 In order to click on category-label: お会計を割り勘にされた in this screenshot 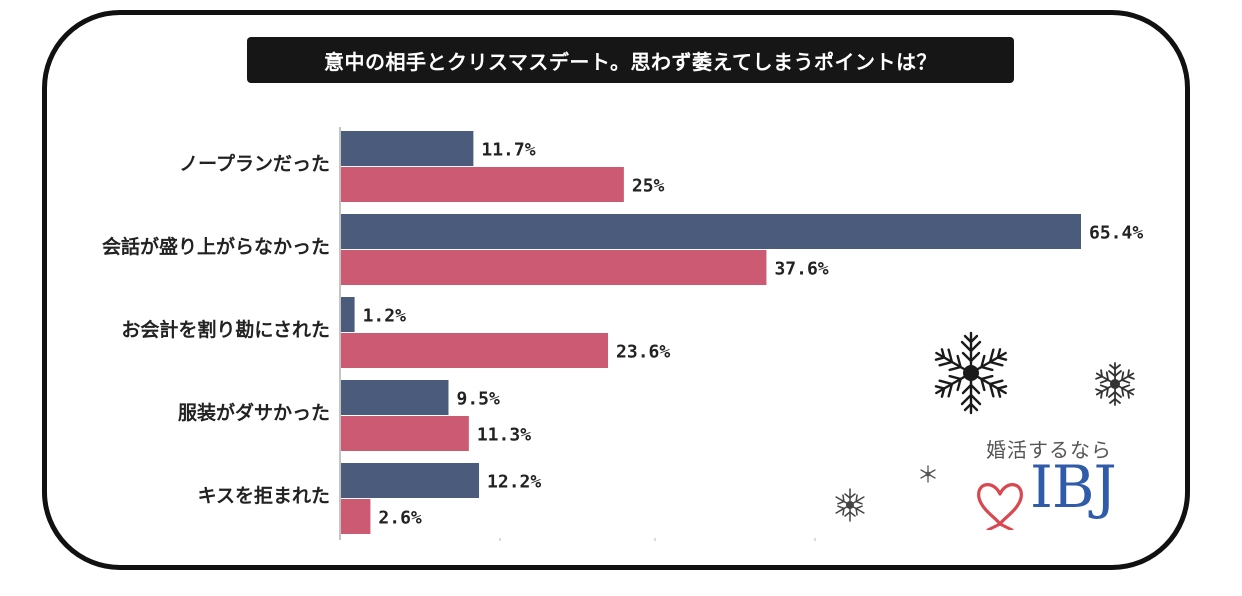, I will do `click(225, 329)`.